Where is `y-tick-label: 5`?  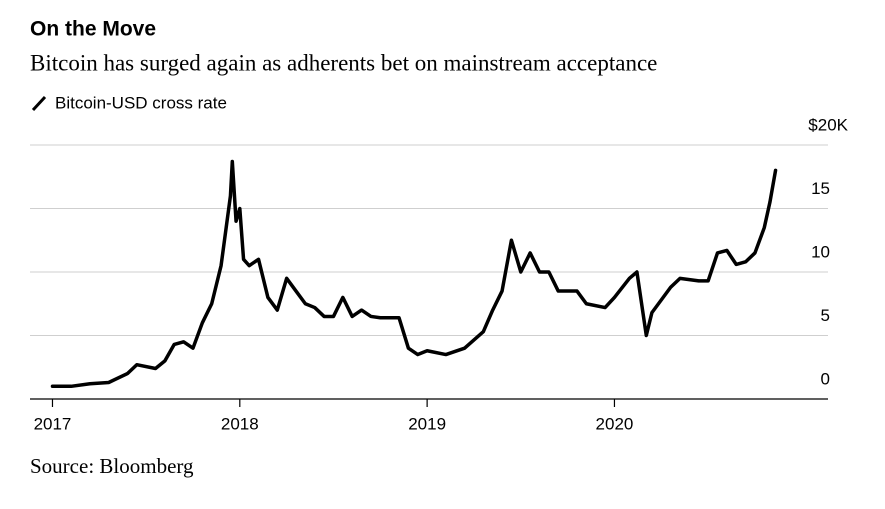
y-tick-label: 5 is located at coordinates (825, 315).